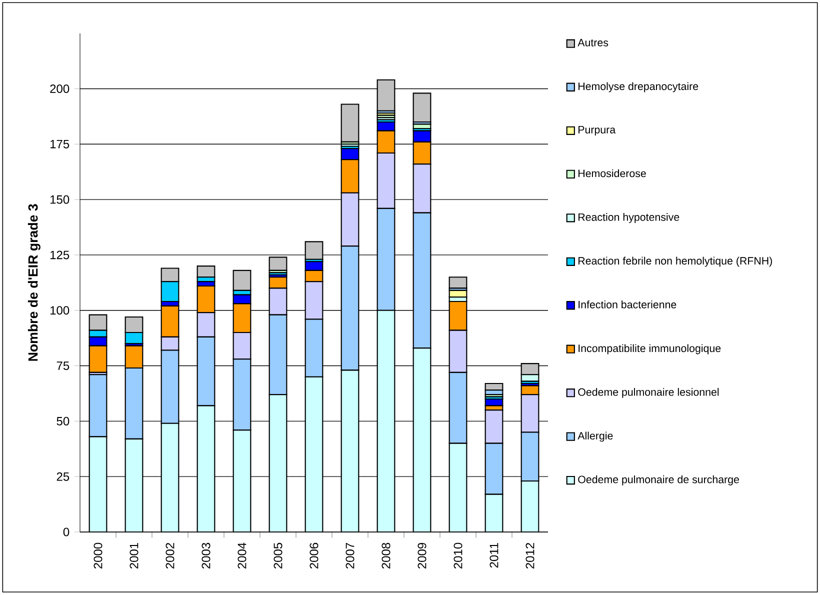 Image resolution: width=820 pixels, height=595 pixels. Describe the element at coordinates (34, 282) in the screenshot. I see `y-axis-title: Nombre de d'EIR grade 3` at that location.